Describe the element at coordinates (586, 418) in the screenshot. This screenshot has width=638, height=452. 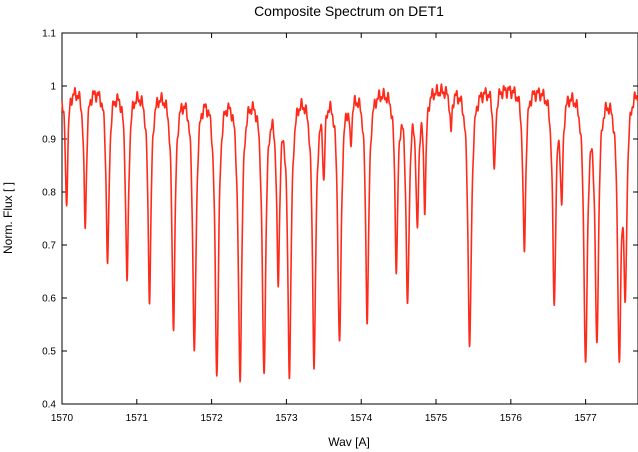
I see `x-tick-label: 1577` at that location.